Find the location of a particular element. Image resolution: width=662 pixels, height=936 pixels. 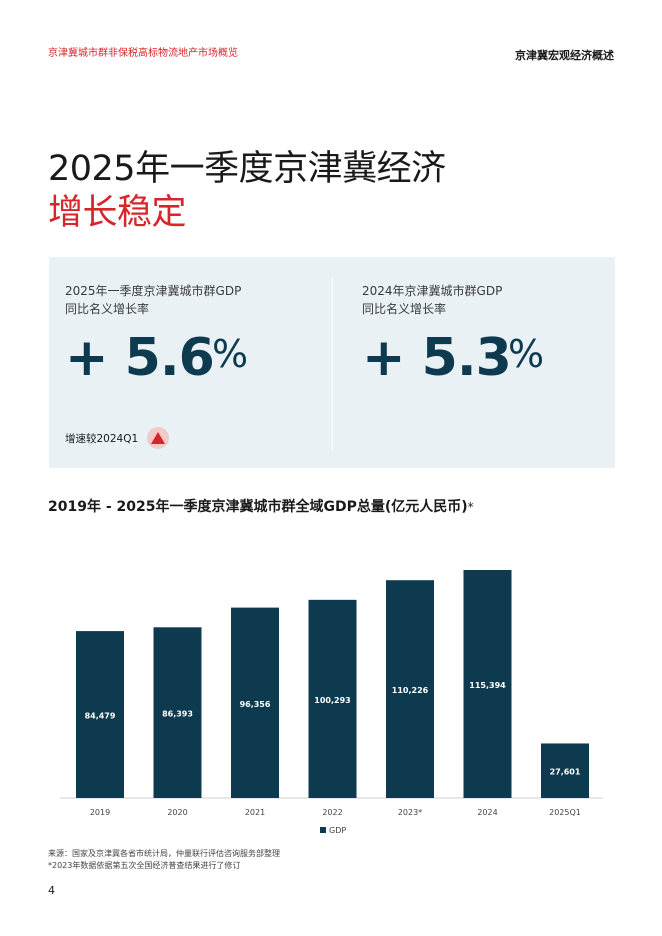

chart-title: 2019年 - 2025年一季度京津冀城市群全域GDP总量(亿元人民币)* is located at coordinates (261, 506).